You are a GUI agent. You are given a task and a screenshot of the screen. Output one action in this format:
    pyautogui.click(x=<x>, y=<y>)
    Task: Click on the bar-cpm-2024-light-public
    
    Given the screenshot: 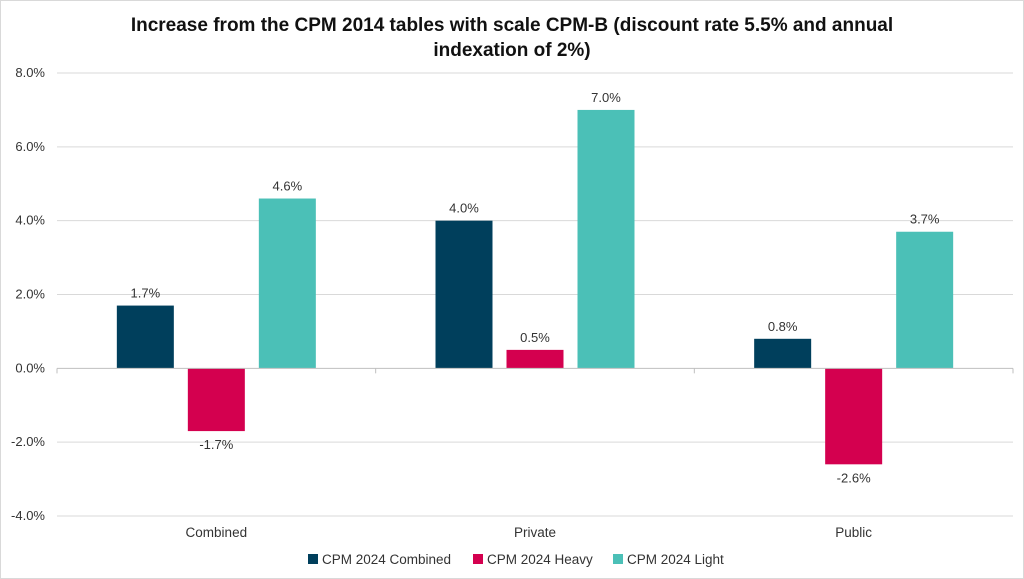 What is the action you would take?
    pyautogui.click(x=925, y=300)
    